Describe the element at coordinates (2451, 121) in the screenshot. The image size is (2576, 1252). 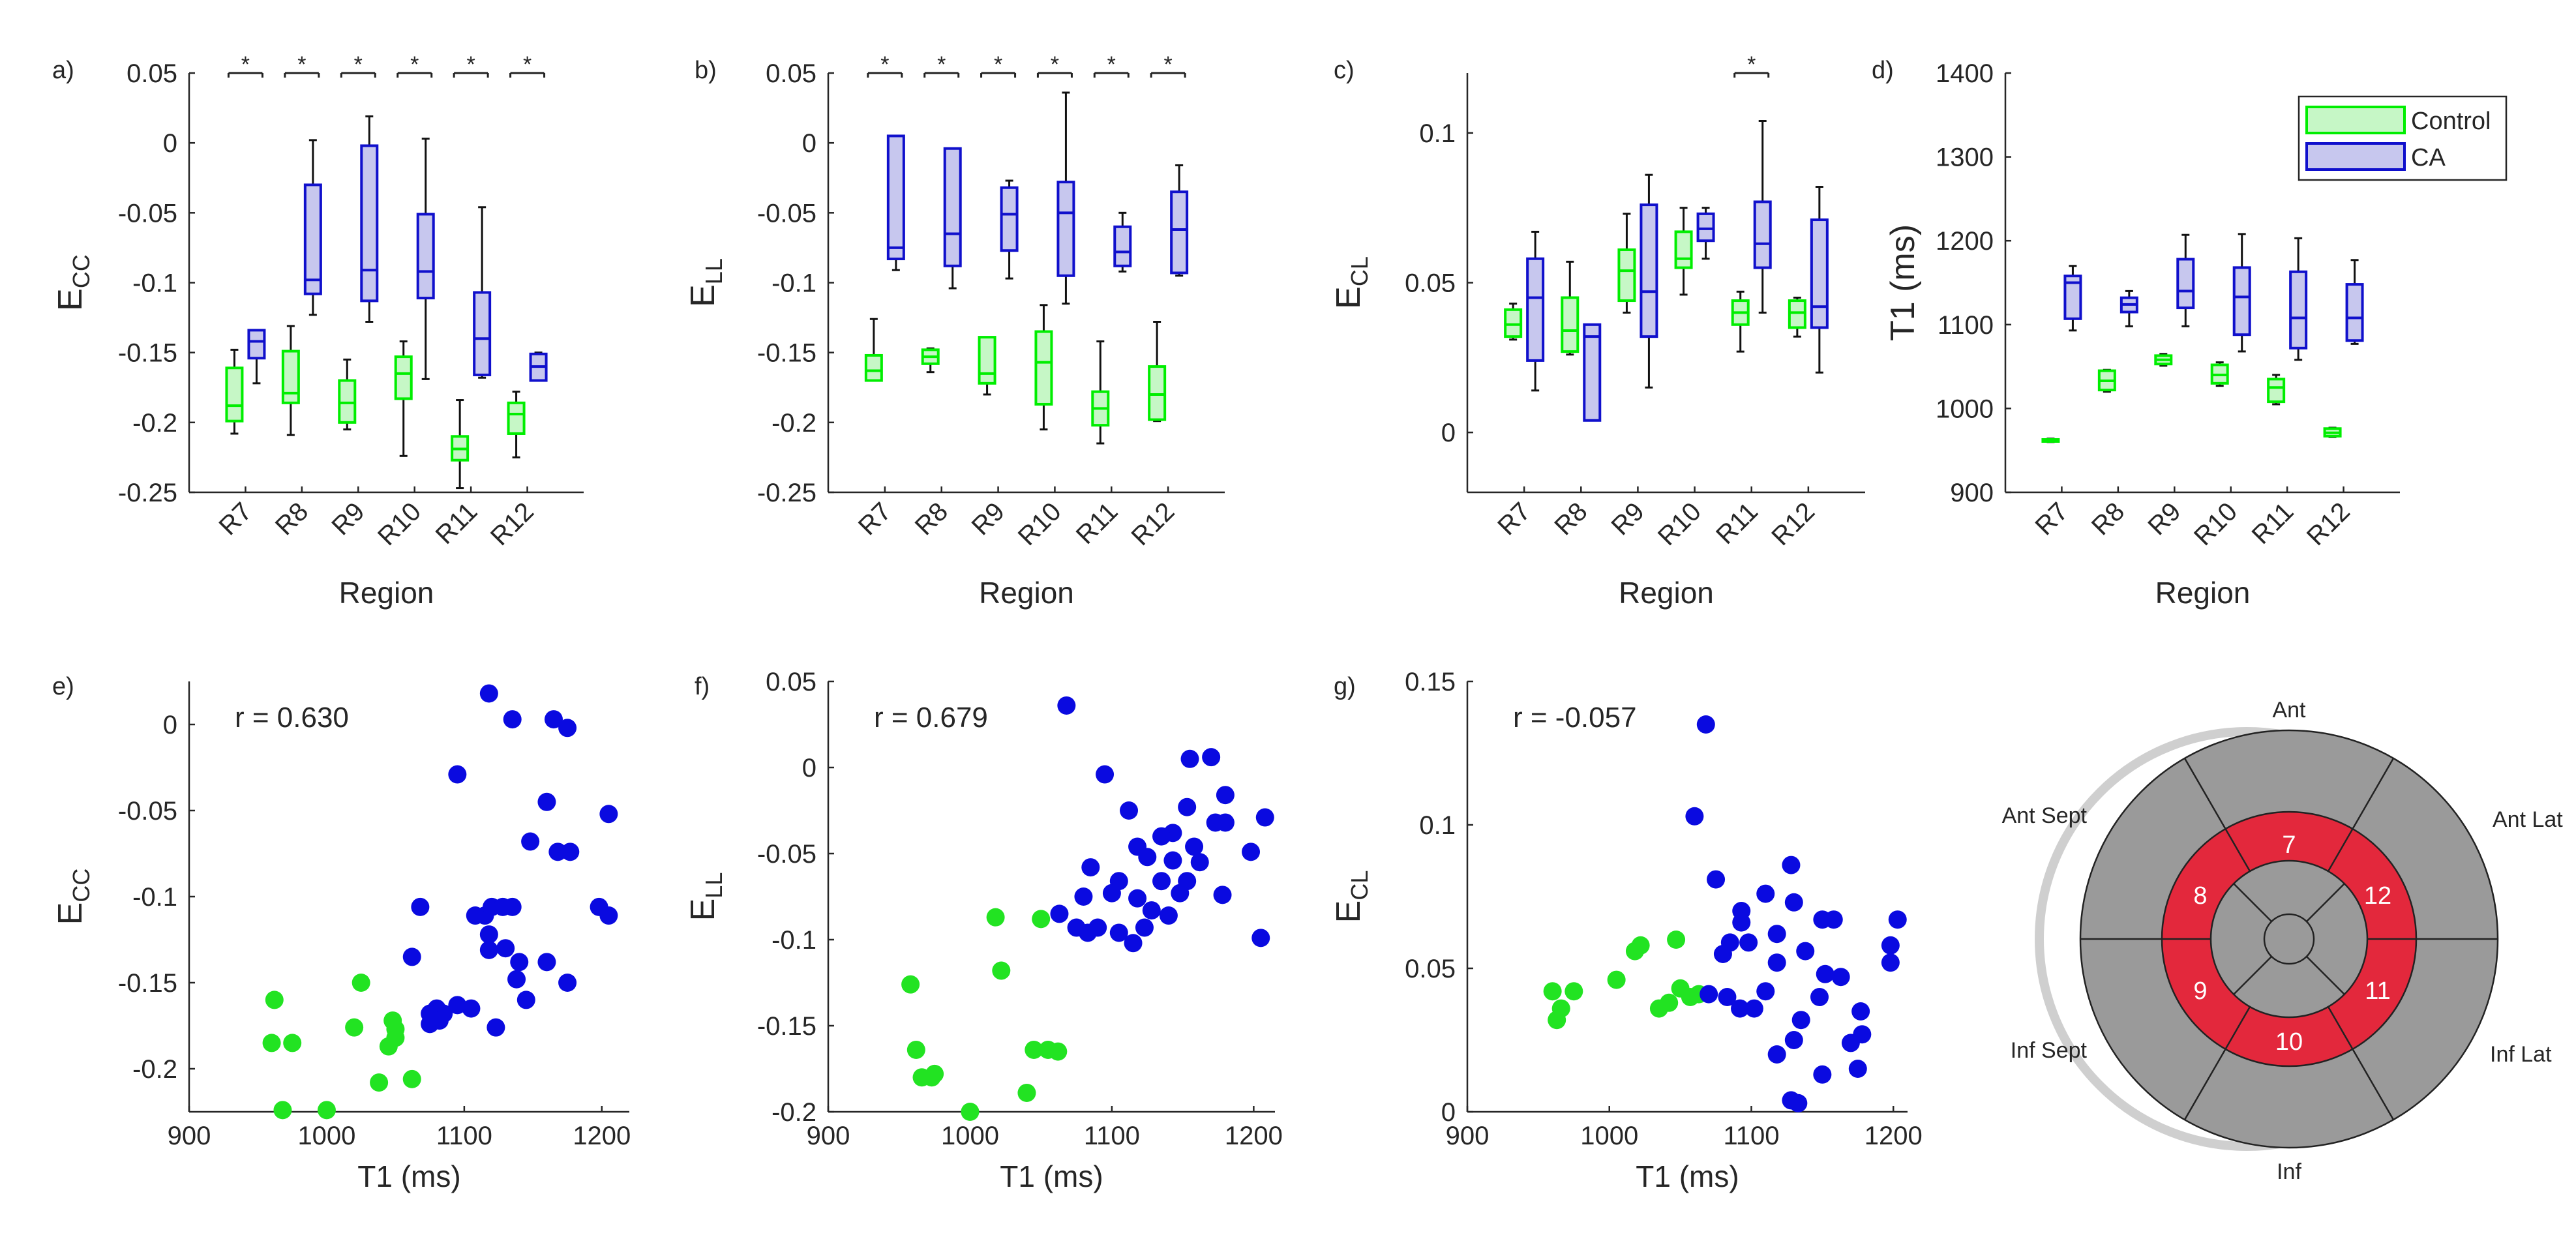
I see `legend-label-control: Control` at that location.